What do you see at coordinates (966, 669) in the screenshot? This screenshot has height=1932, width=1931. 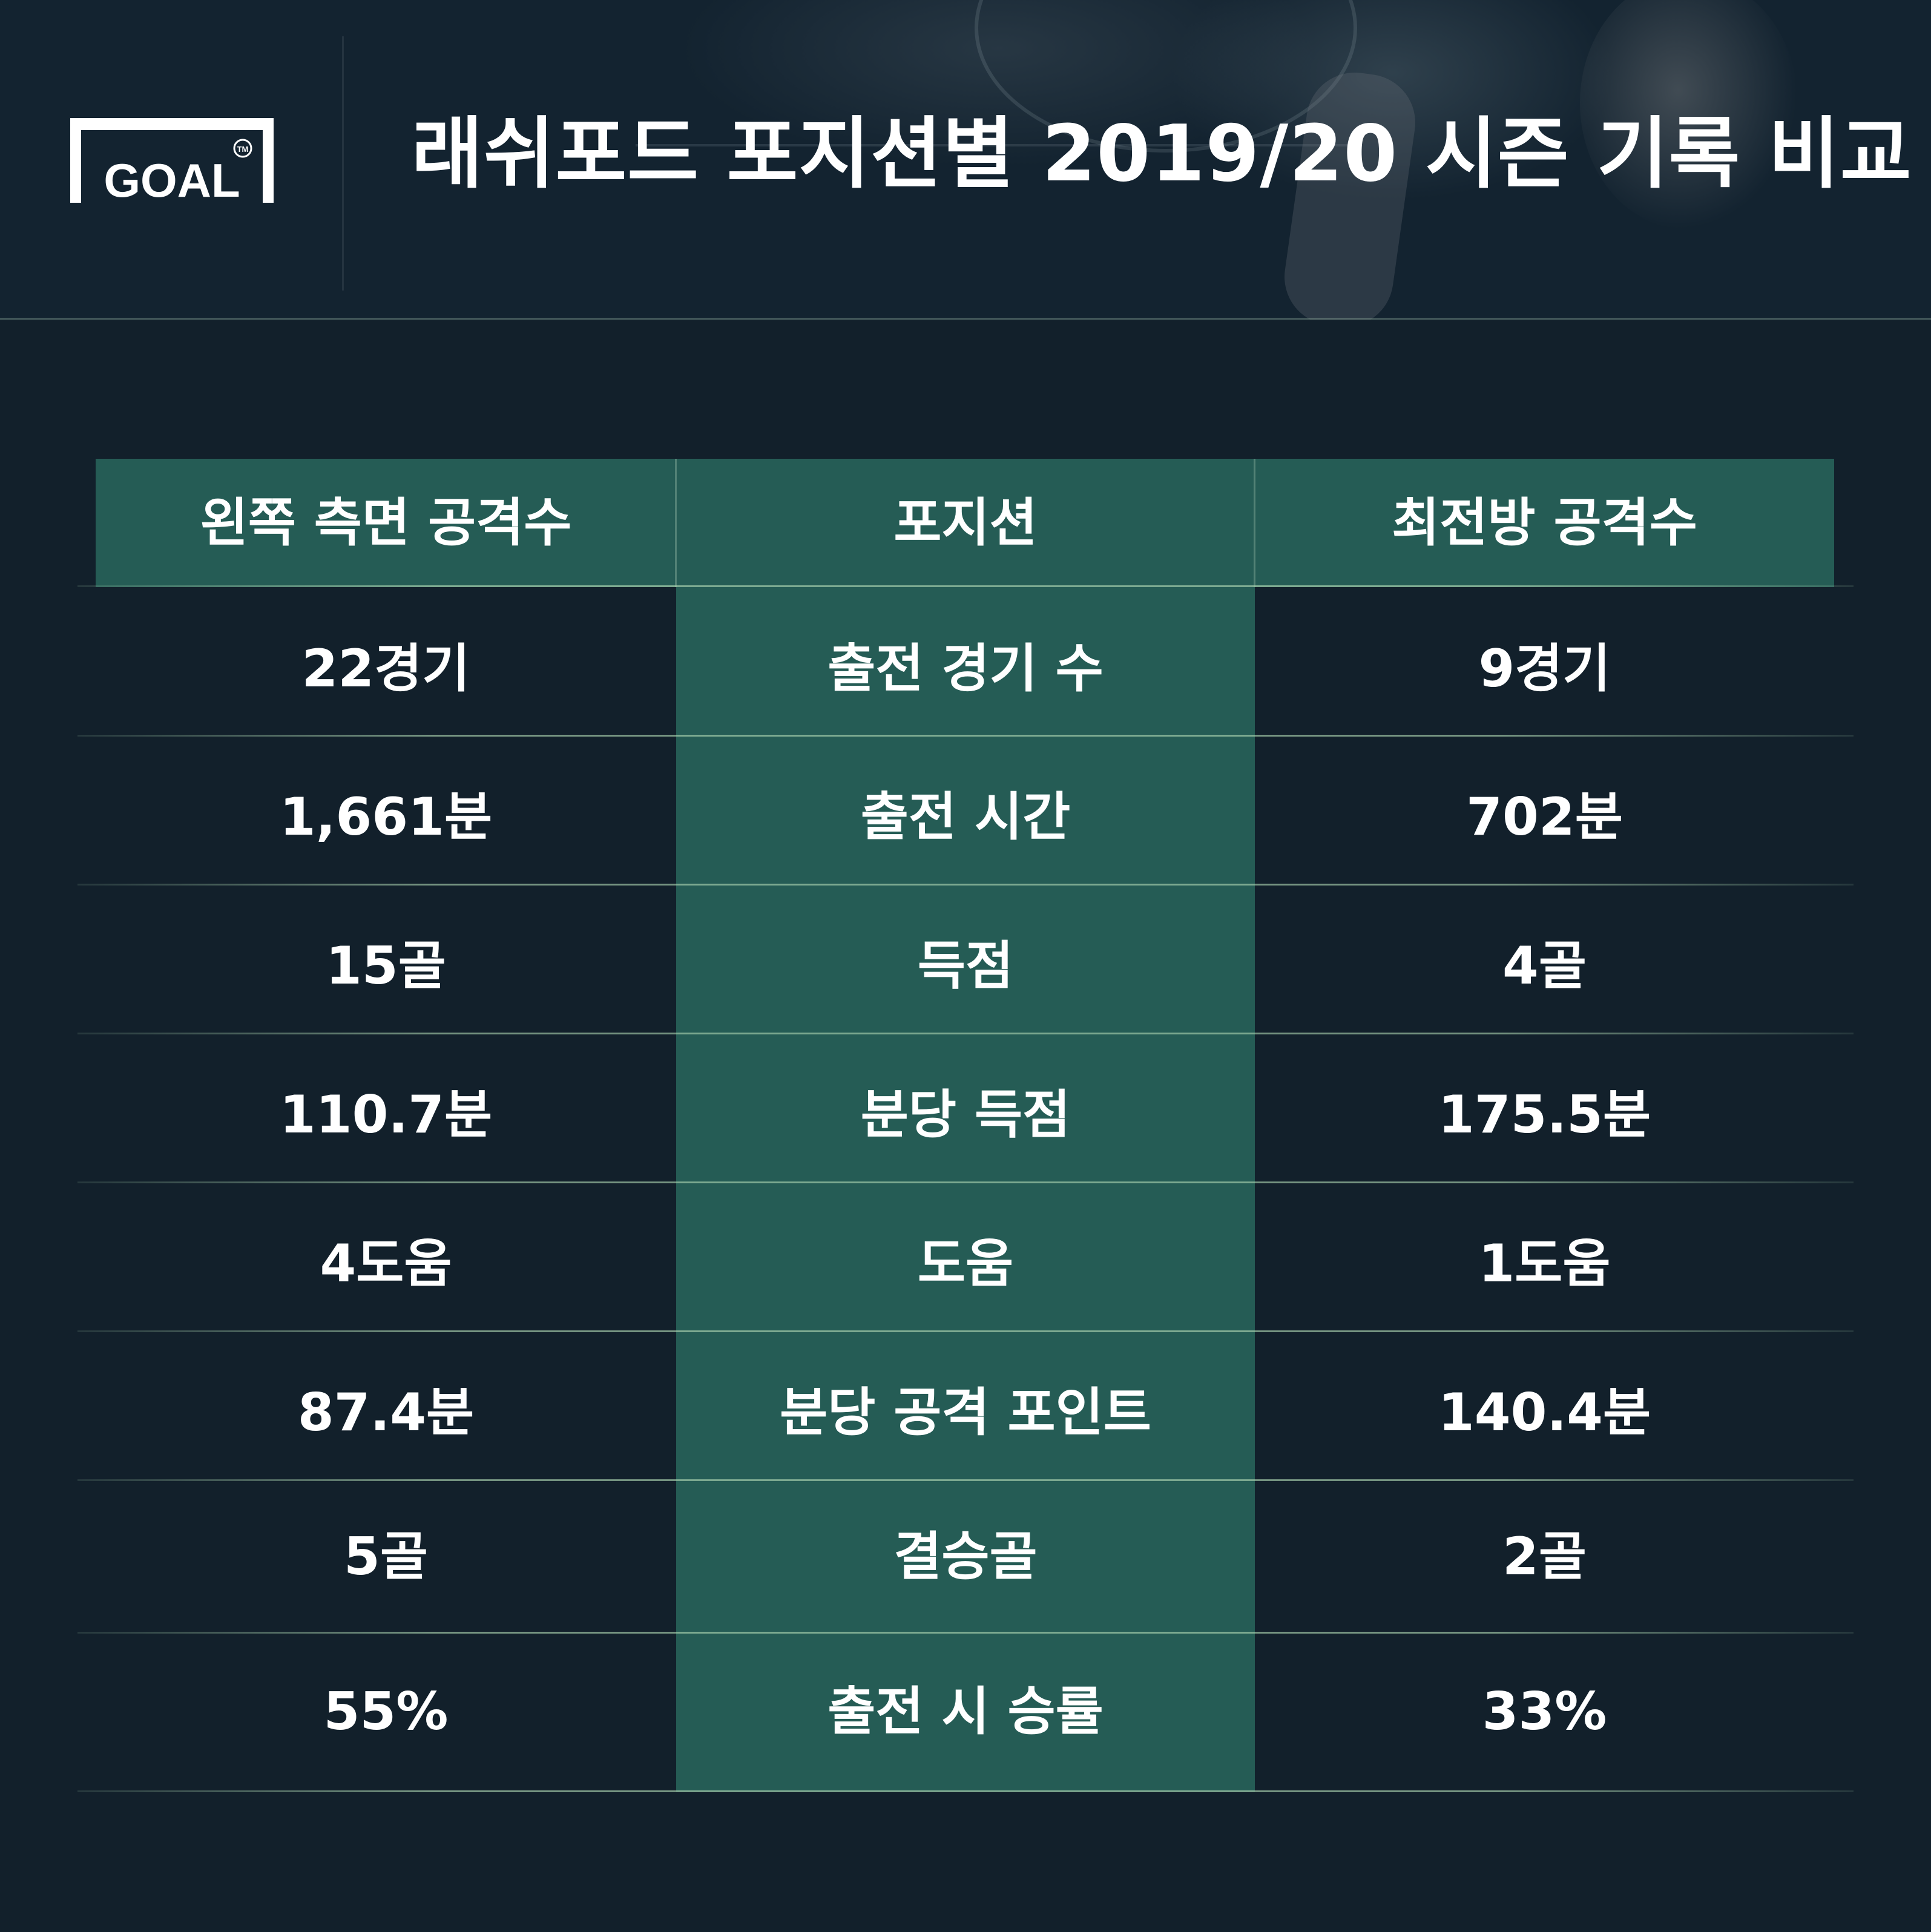 I see `row-matches-label: 출전 경기 수` at bounding box center [966, 669].